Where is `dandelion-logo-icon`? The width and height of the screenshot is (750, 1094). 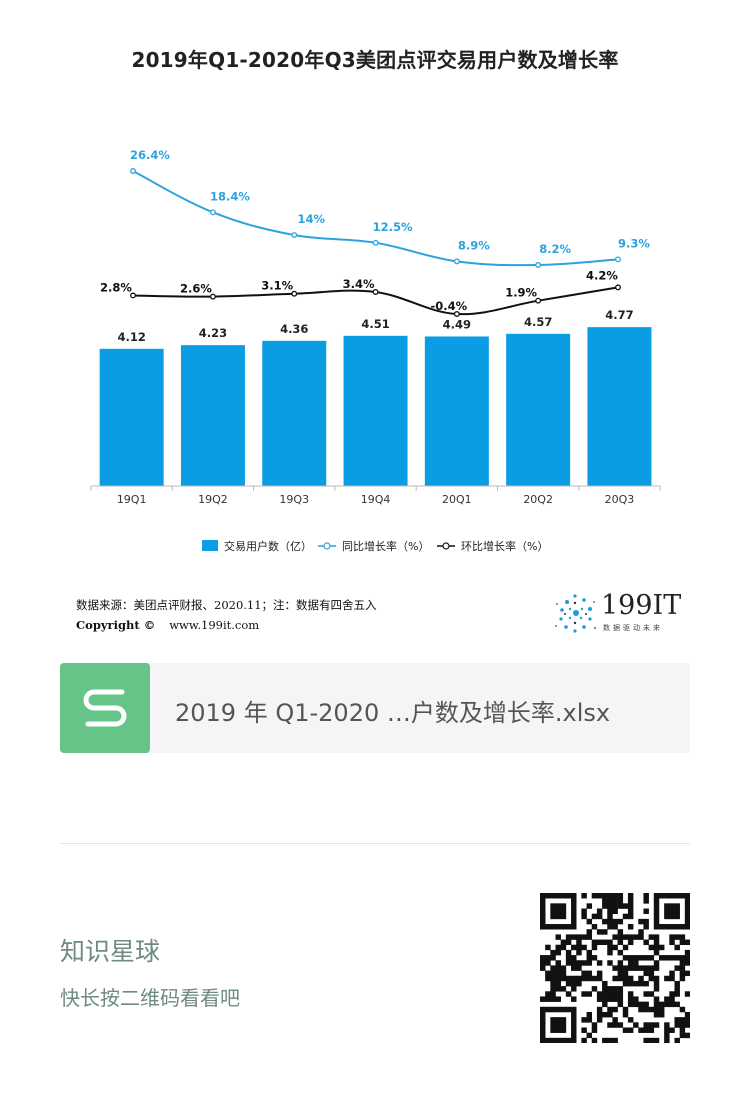 dandelion-logo-icon is located at coordinates (575, 613).